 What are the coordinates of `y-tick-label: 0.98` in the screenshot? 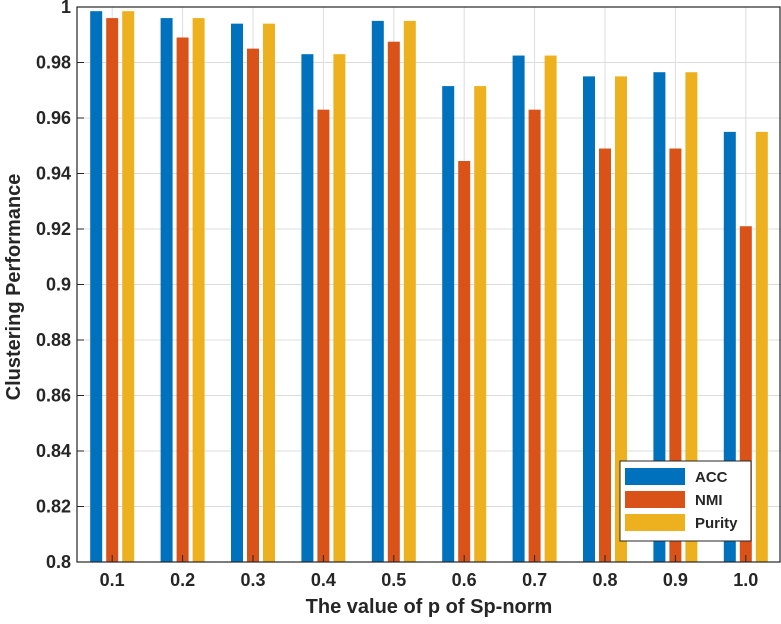 It's located at (53, 63).